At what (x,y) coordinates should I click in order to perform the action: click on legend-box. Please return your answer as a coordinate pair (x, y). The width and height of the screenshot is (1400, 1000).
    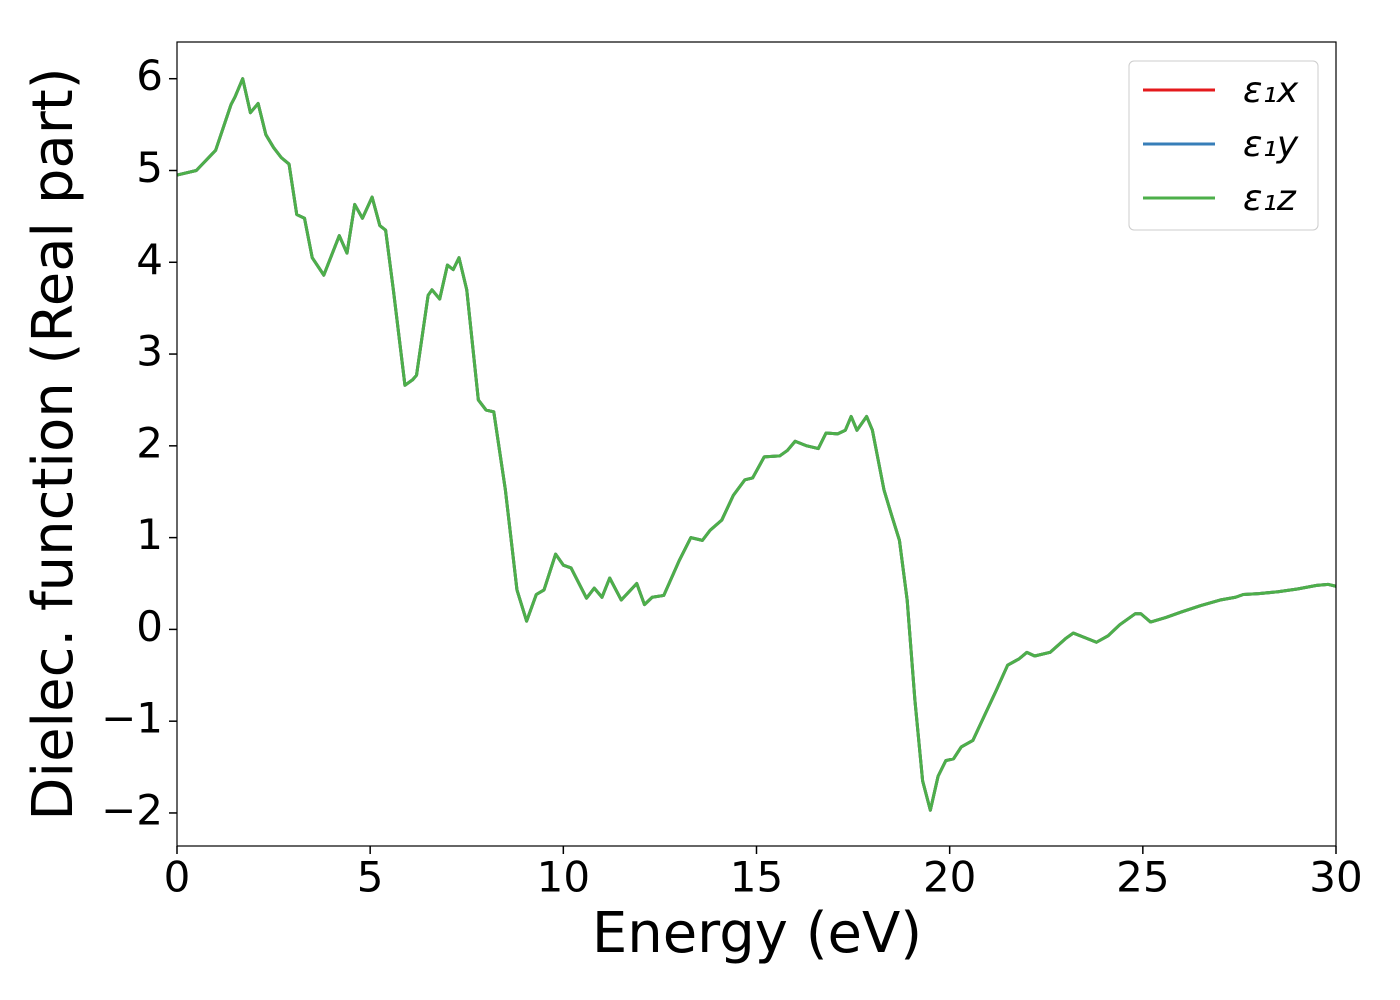
    Looking at the image, I should click on (1223, 145).